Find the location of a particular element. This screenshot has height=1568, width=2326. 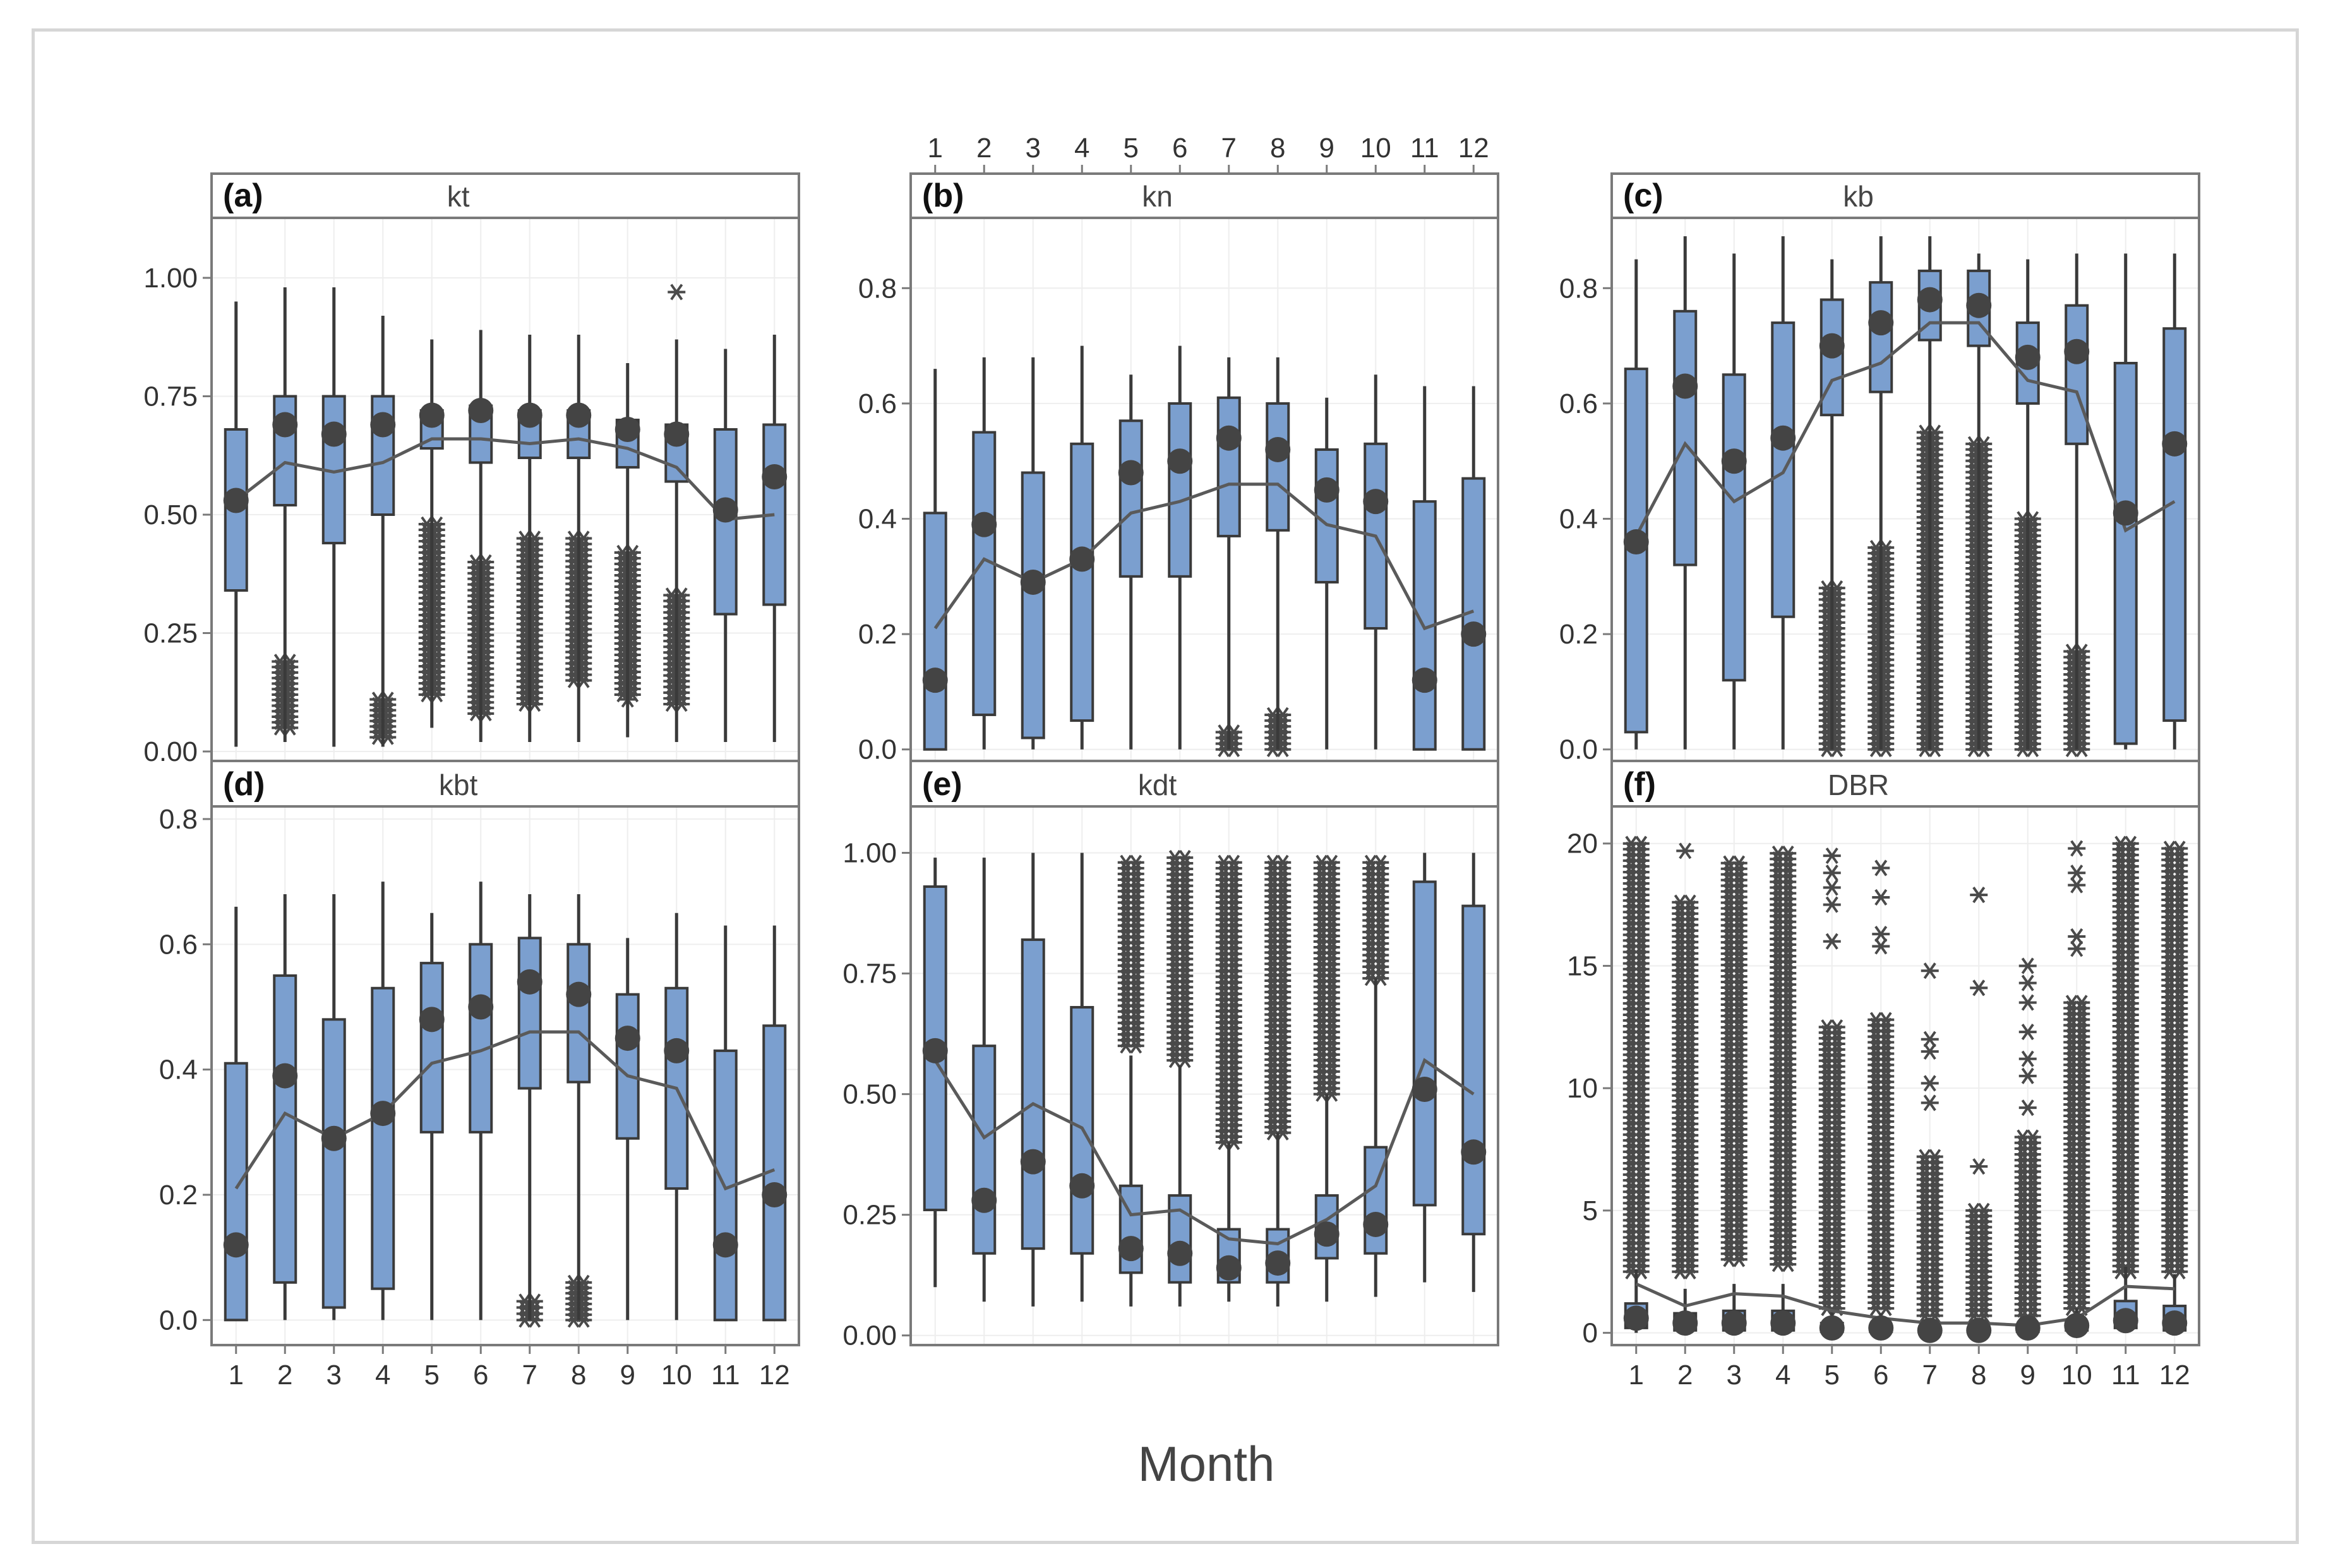

x-tick-label: 9 is located at coordinates (1327, 148).